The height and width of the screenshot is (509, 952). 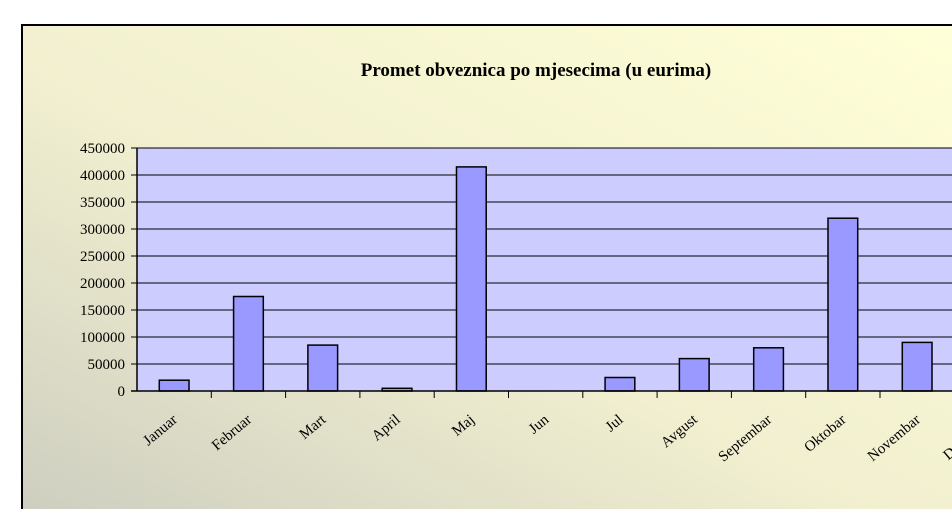 I want to click on y-tick-label: 50000, so click(x=107, y=365).